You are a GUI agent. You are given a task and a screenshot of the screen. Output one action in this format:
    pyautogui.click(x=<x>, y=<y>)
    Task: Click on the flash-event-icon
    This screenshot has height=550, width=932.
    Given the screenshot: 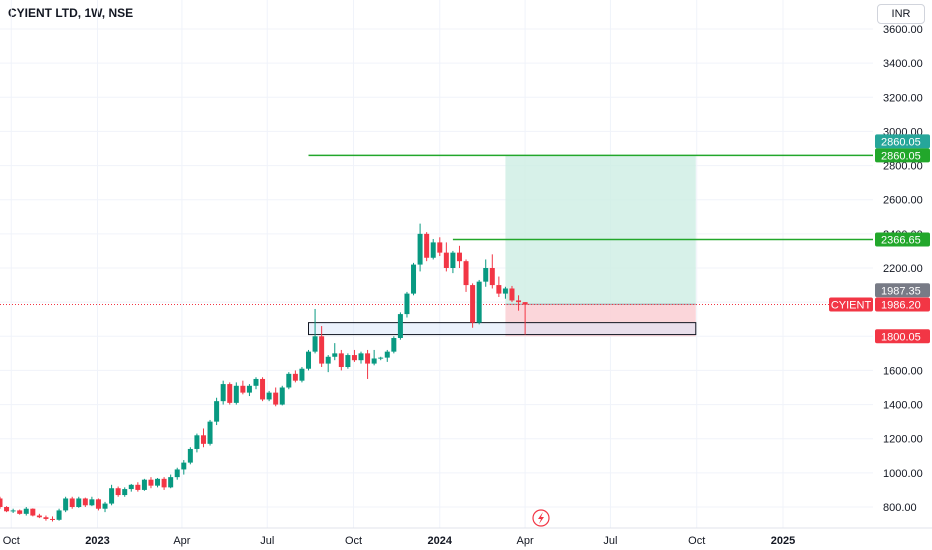 What is the action you would take?
    pyautogui.click(x=541, y=518)
    